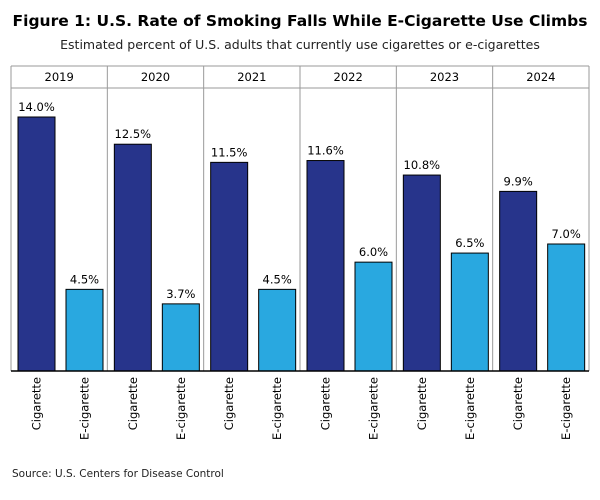 The height and width of the screenshot is (500, 600). What do you see at coordinates (518, 181) in the screenshot?
I see `data-label: 9.9%` at bounding box center [518, 181].